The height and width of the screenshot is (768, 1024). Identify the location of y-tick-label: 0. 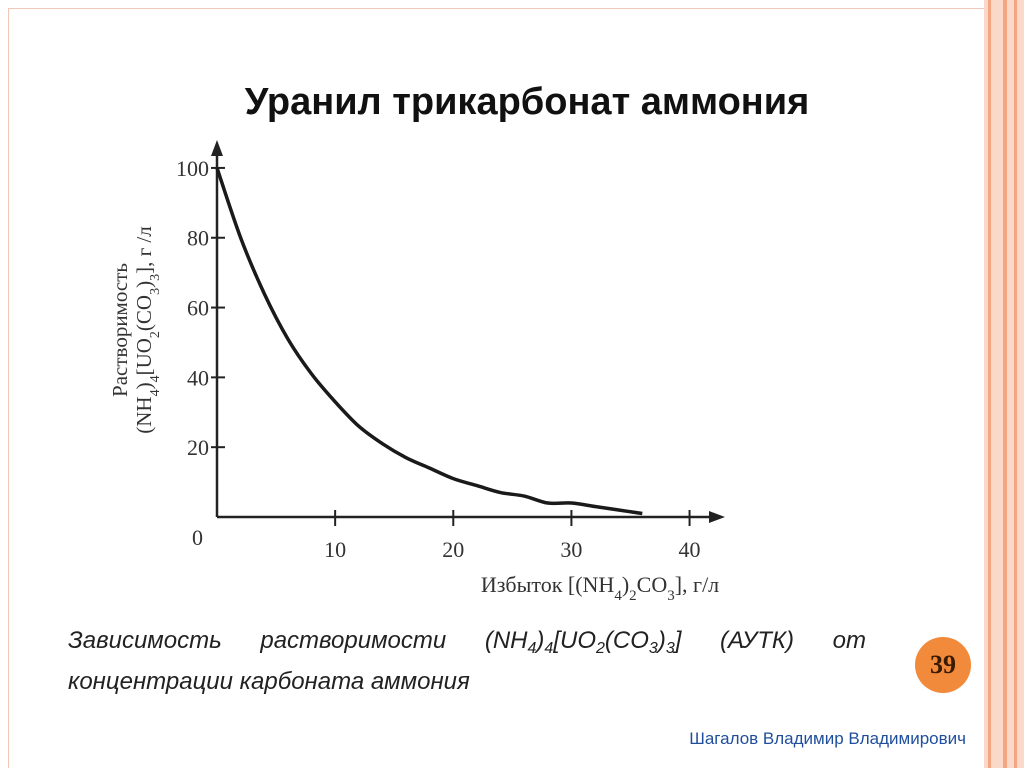
(197, 537).